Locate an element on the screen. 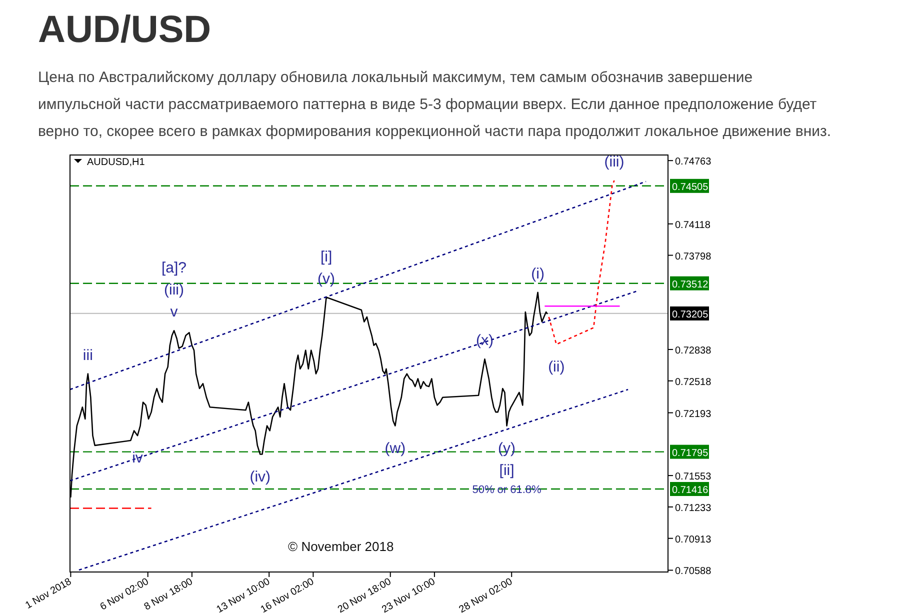 Image resolution: width=900 pixels, height=615 pixels. annotation: AUDUSD,H1 is located at coordinates (116, 162).